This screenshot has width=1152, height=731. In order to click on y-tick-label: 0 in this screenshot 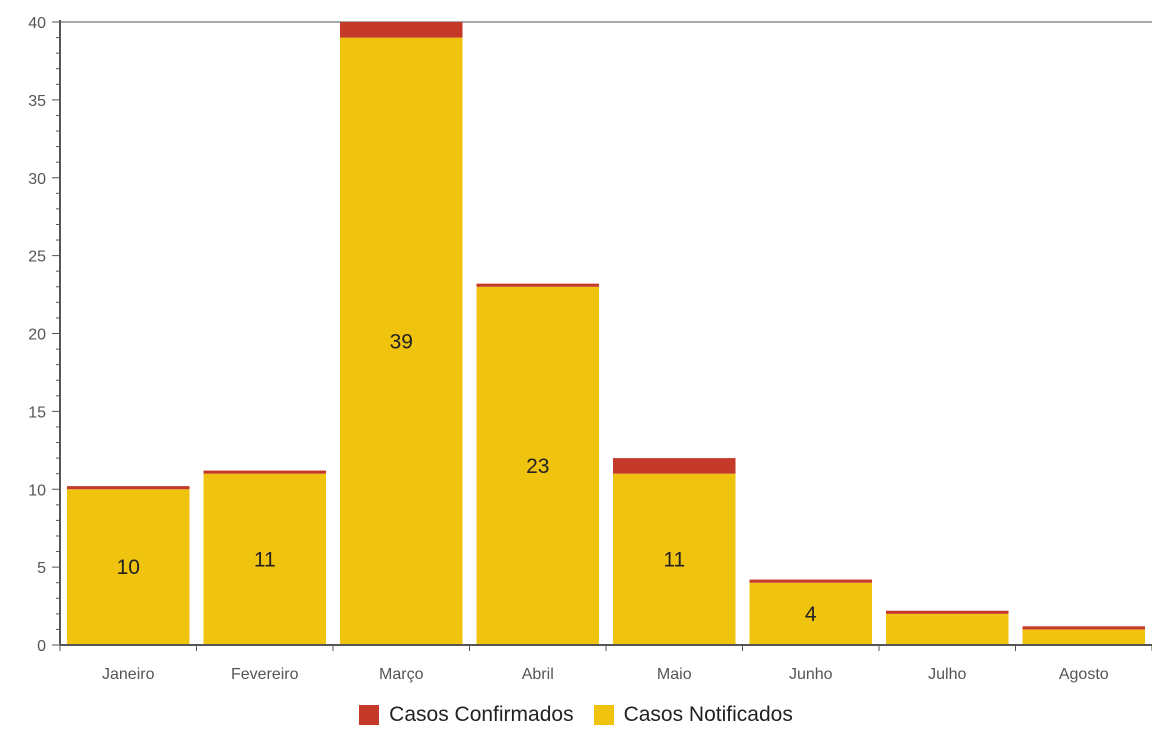, I will do `click(41, 646)`.